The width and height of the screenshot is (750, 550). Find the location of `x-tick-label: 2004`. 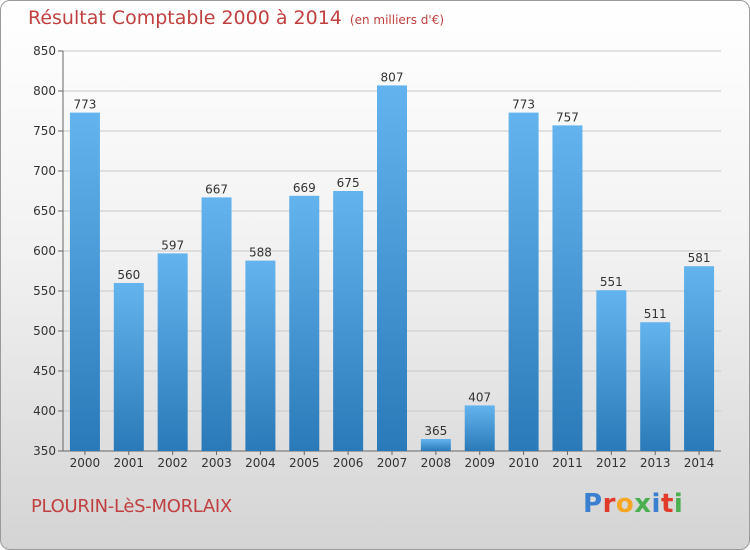

x-tick-label: 2004 is located at coordinates (260, 463).